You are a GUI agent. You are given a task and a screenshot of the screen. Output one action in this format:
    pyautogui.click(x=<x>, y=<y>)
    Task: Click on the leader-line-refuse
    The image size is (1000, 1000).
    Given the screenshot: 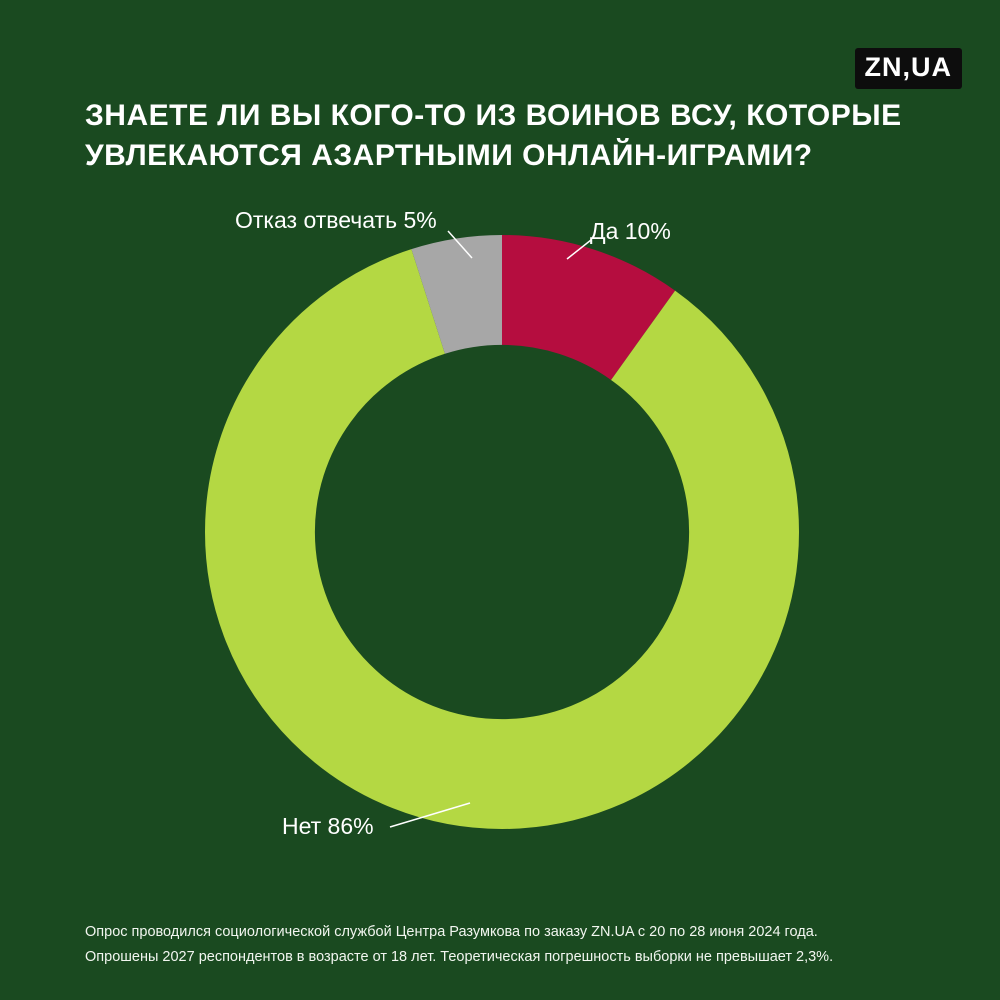 What is the action you would take?
    pyautogui.click(x=460, y=244)
    